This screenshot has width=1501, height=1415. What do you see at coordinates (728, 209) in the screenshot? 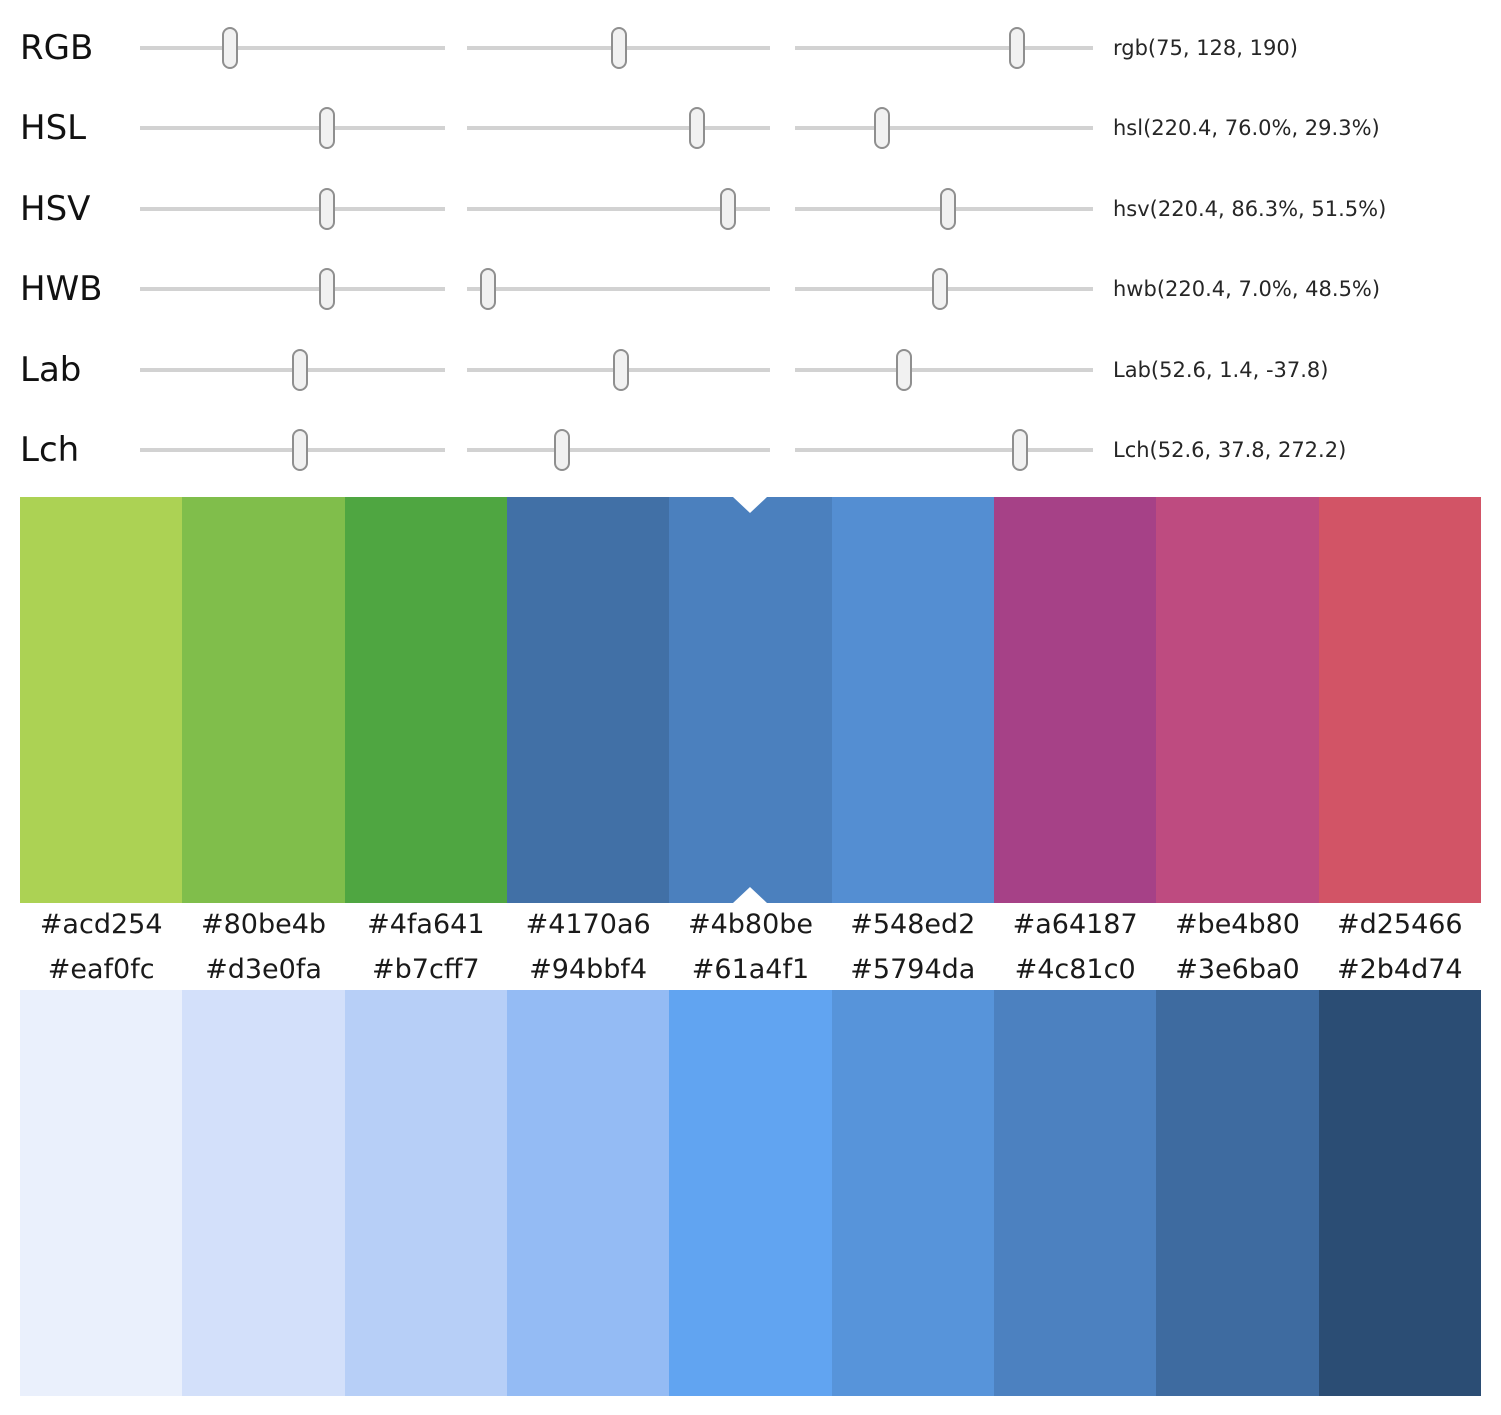
I see `hsv-s-slider-thumb` at bounding box center [728, 209].